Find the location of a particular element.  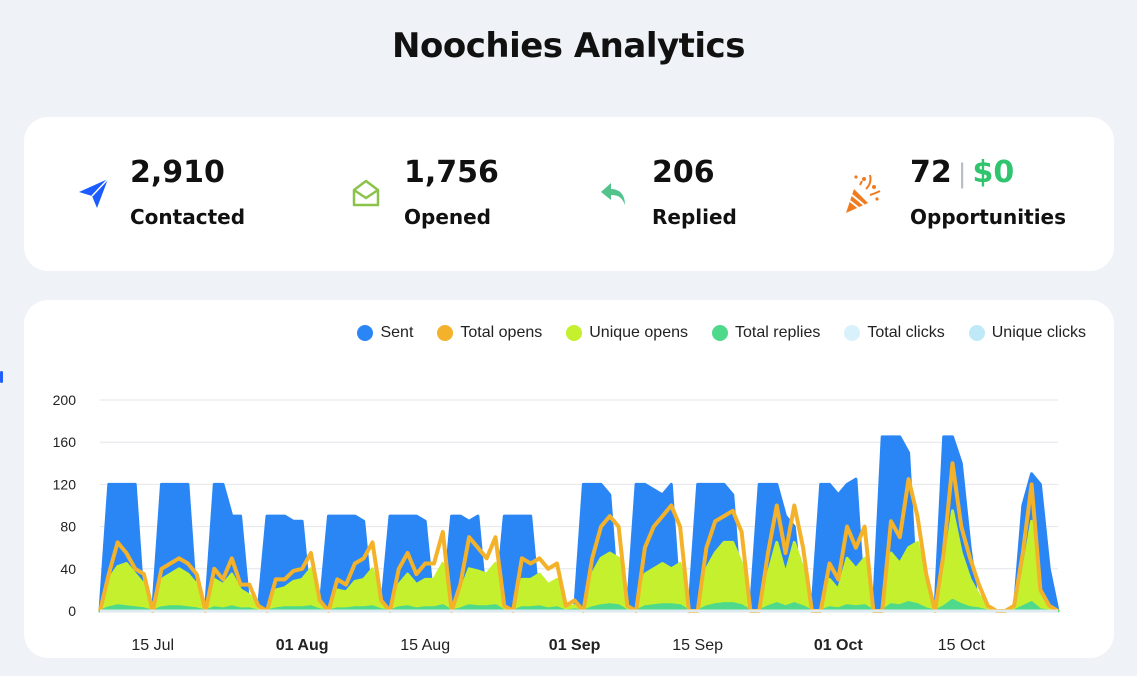

legend-item: Sent is located at coordinates (385, 333).